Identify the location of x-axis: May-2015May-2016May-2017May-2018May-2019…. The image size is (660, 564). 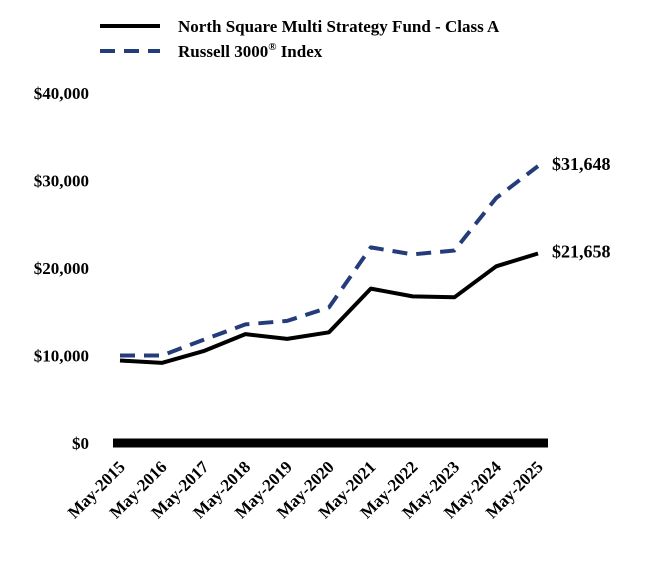
(306, 480).